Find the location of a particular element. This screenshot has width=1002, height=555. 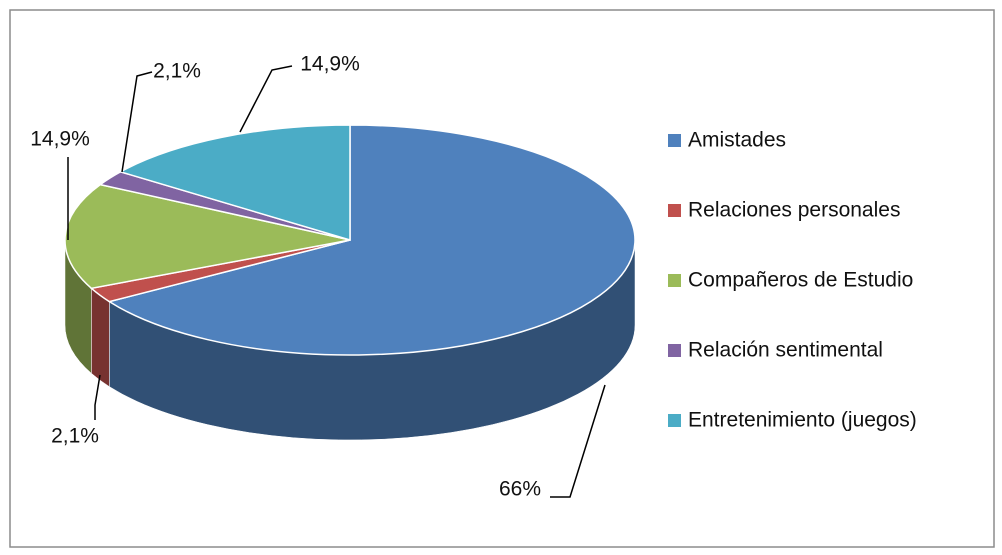

legend-label: Relaciones personales is located at coordinates (794, 210).